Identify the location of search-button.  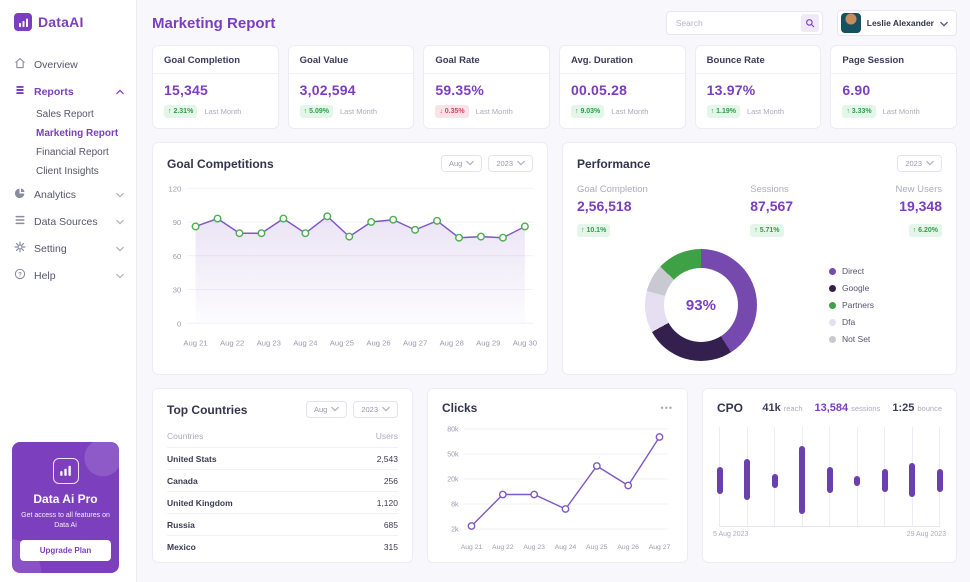
(809, 23).